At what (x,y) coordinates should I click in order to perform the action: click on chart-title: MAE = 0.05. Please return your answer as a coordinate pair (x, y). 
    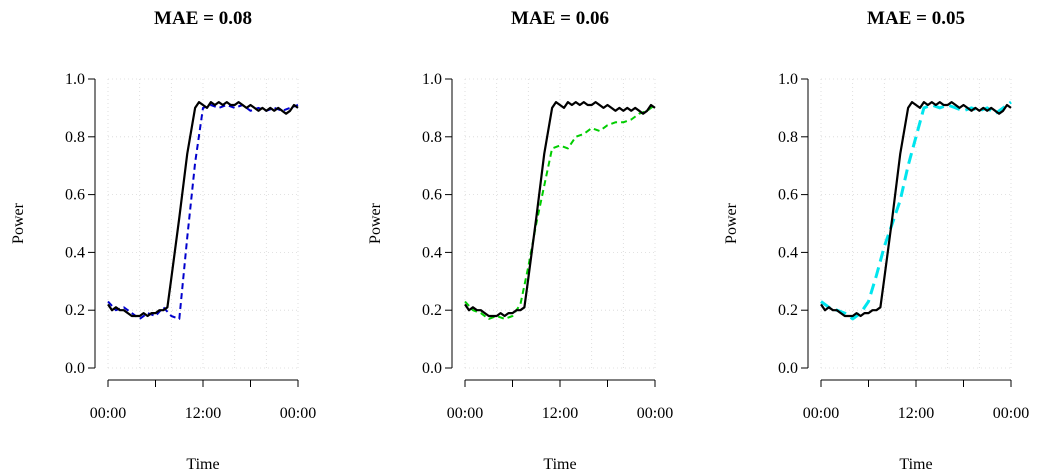
    Looking at the image, I should click on (916, 18).